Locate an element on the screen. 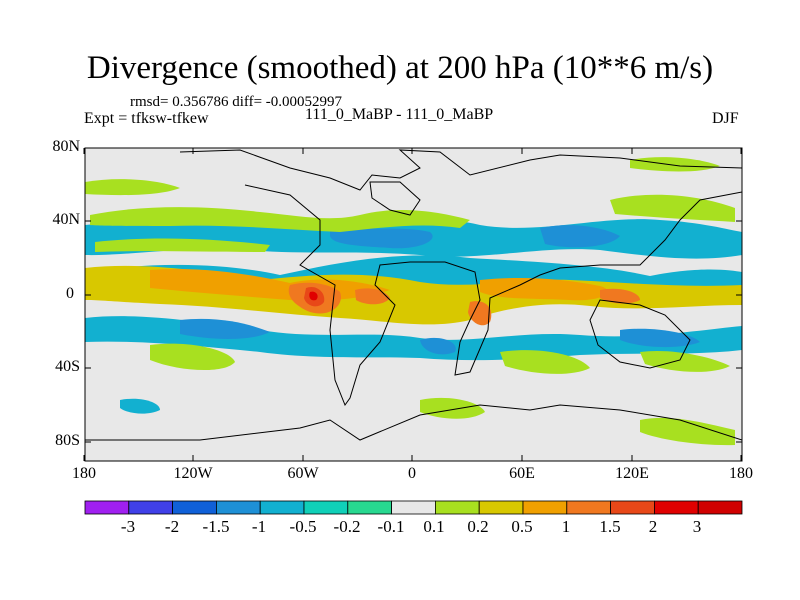  colorbar-label: 1 is located at coordinates (566, 526).